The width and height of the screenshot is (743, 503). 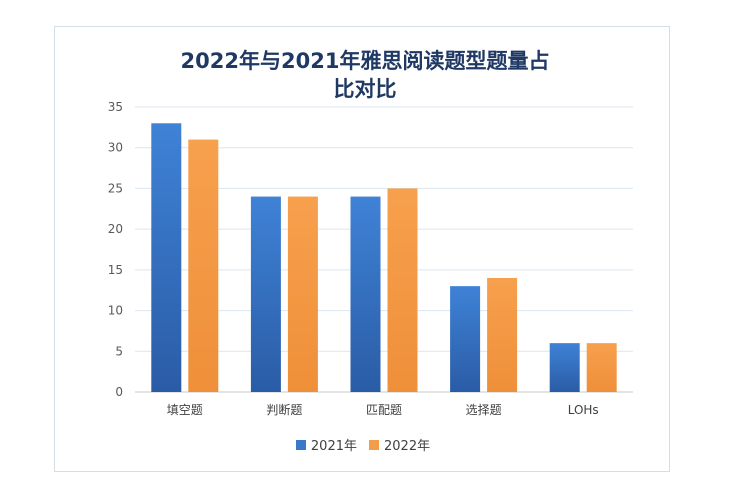 I want to click on x-category-label: 判断题, so click(x=284, y=409).